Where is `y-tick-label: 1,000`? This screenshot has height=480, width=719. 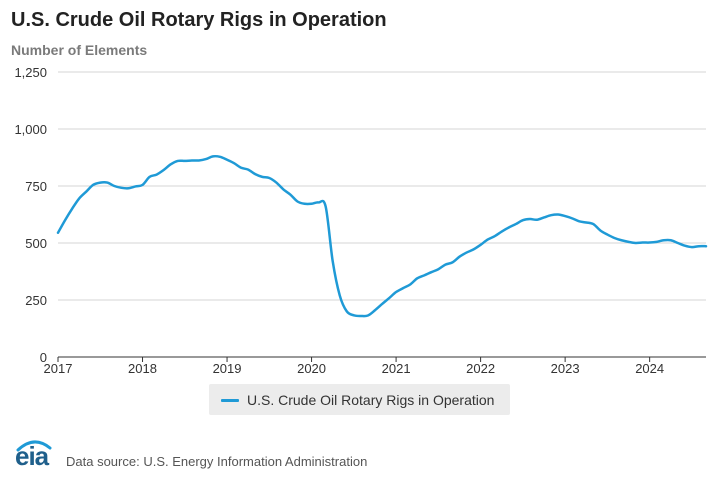
y-tick-label: 1,000 is located at coordinates (30, 129).